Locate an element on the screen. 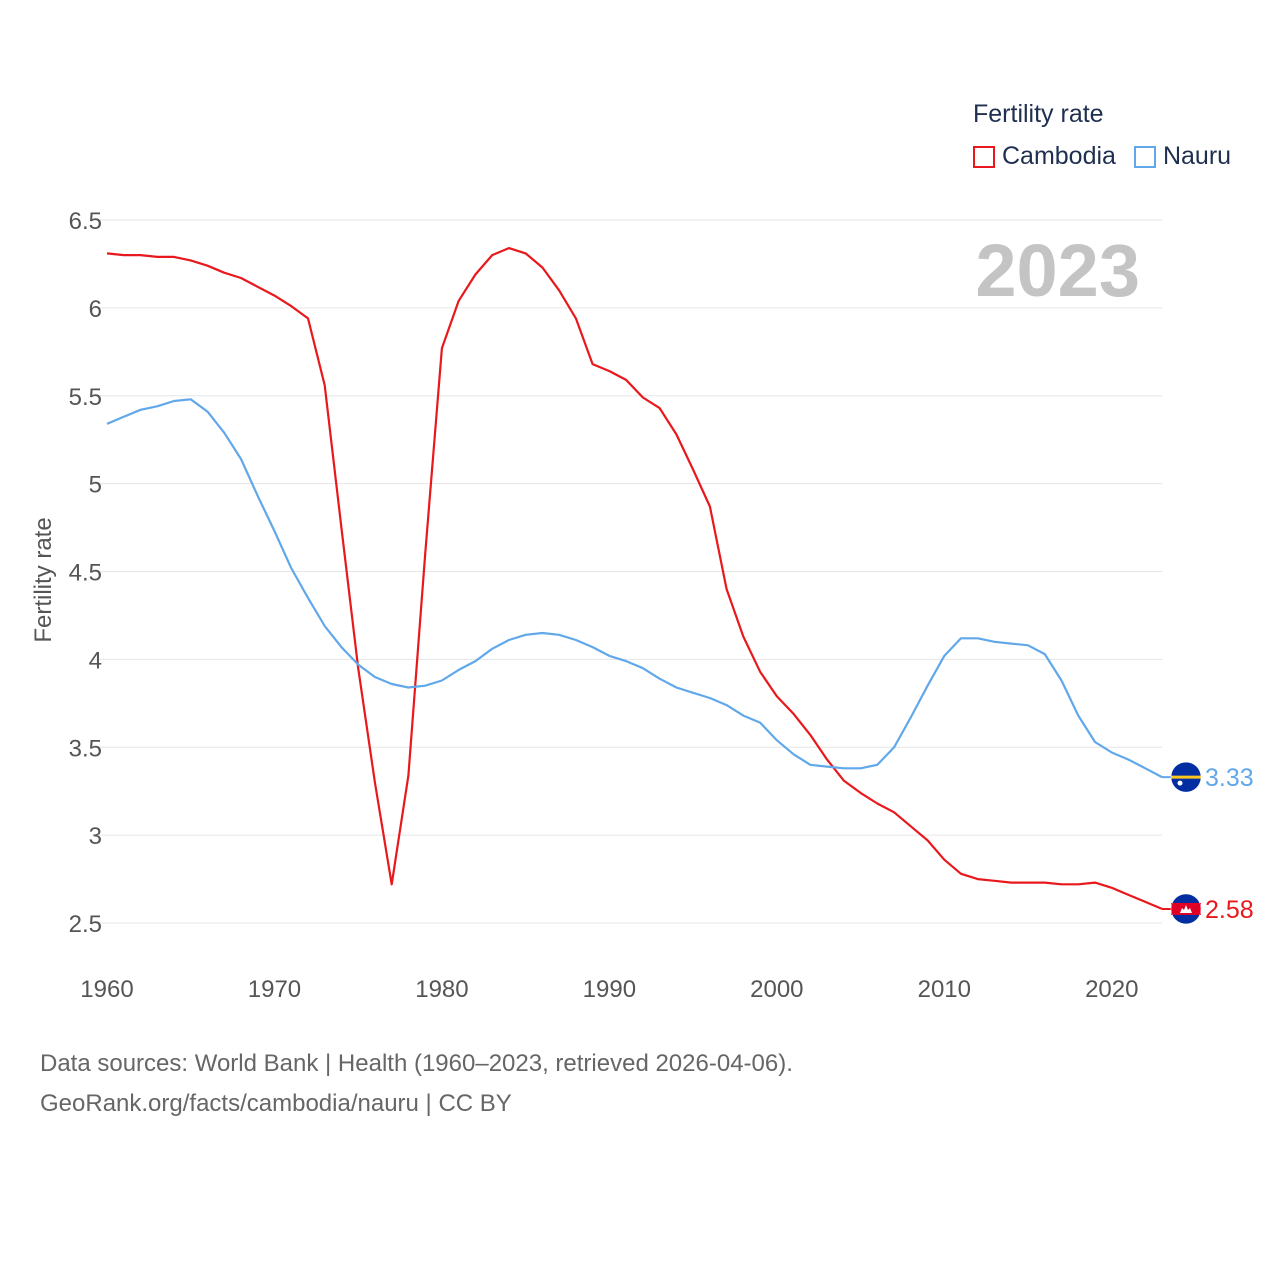 The width and height of the screenshot is (1280, 1280). y-tick-label: 5.5 is located at coordinates (85, 397).